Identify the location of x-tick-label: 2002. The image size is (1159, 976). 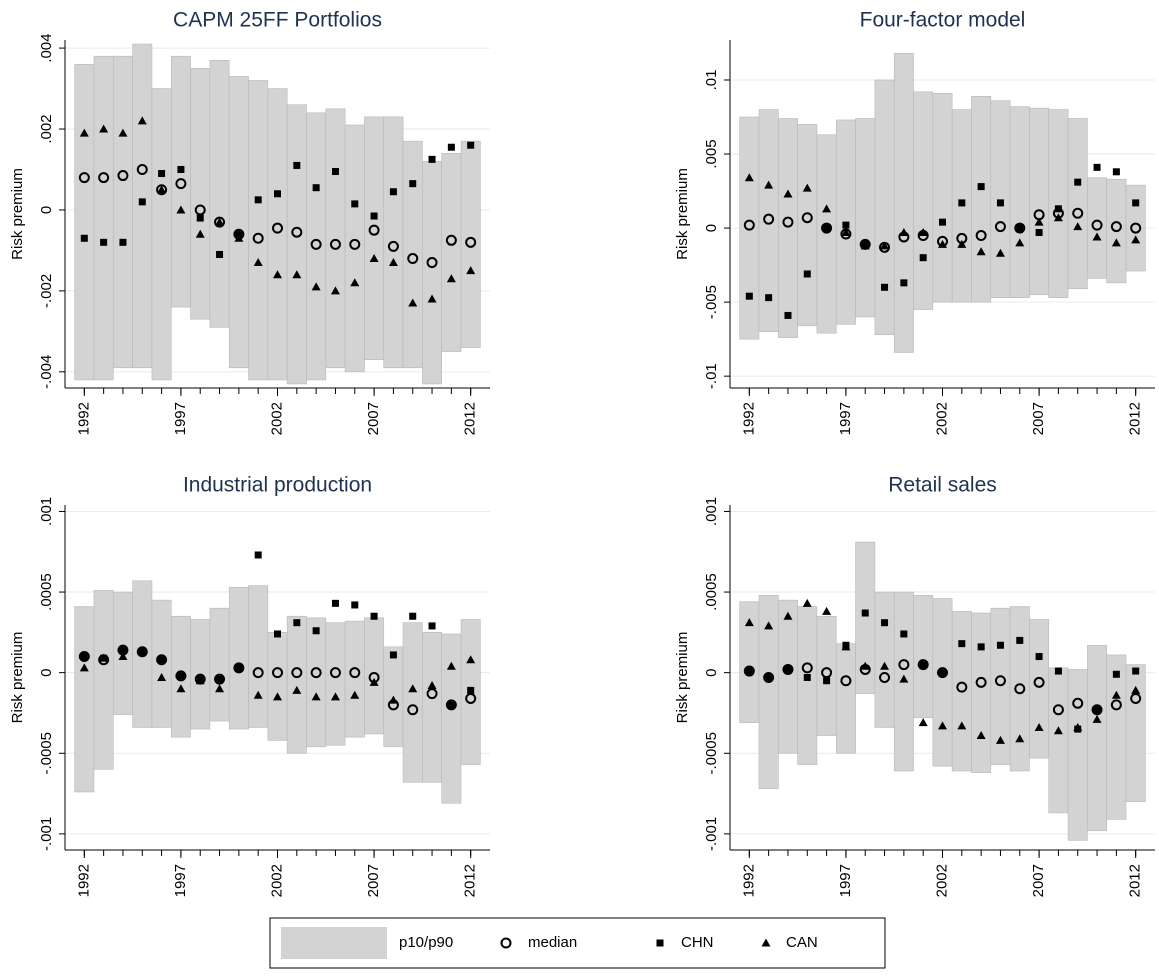
(941, 880).